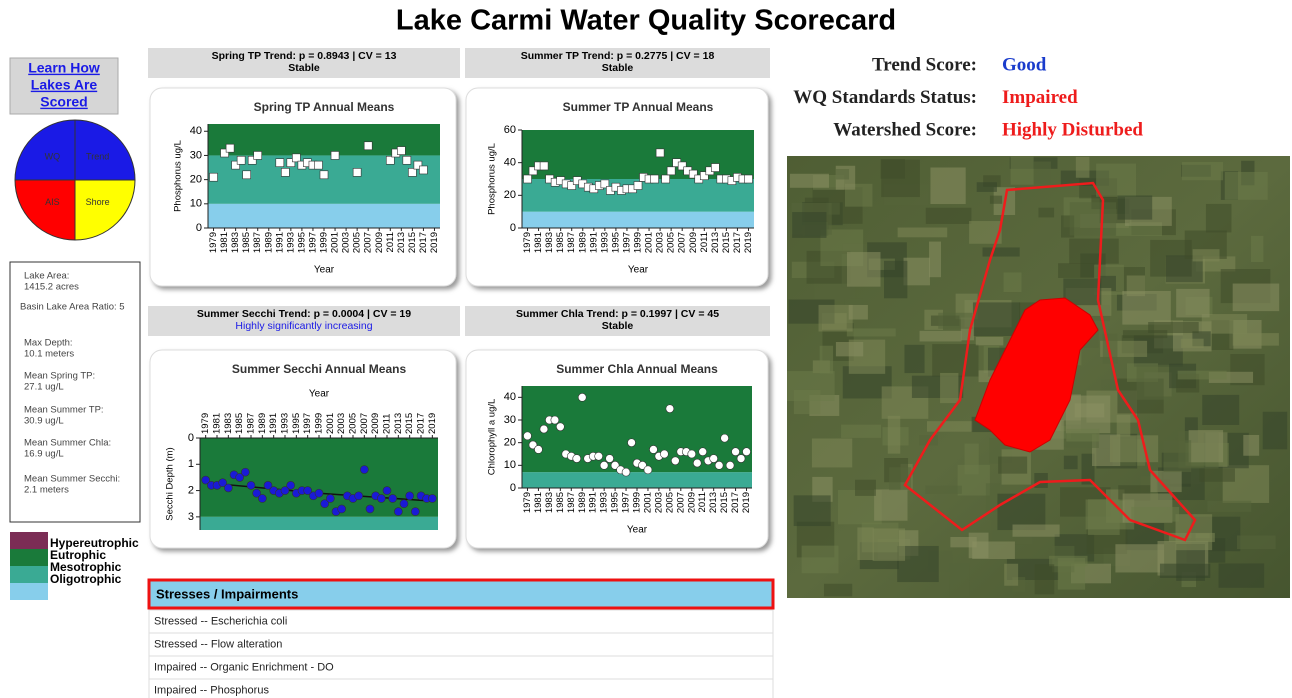 Image resolution: width=1292 pixels, height=698 pixels. What do you see at coordinates (638, 107) in the screenshot?
I see `chart-title: Summer TP Annual Means` at bounding box center [638, 107].